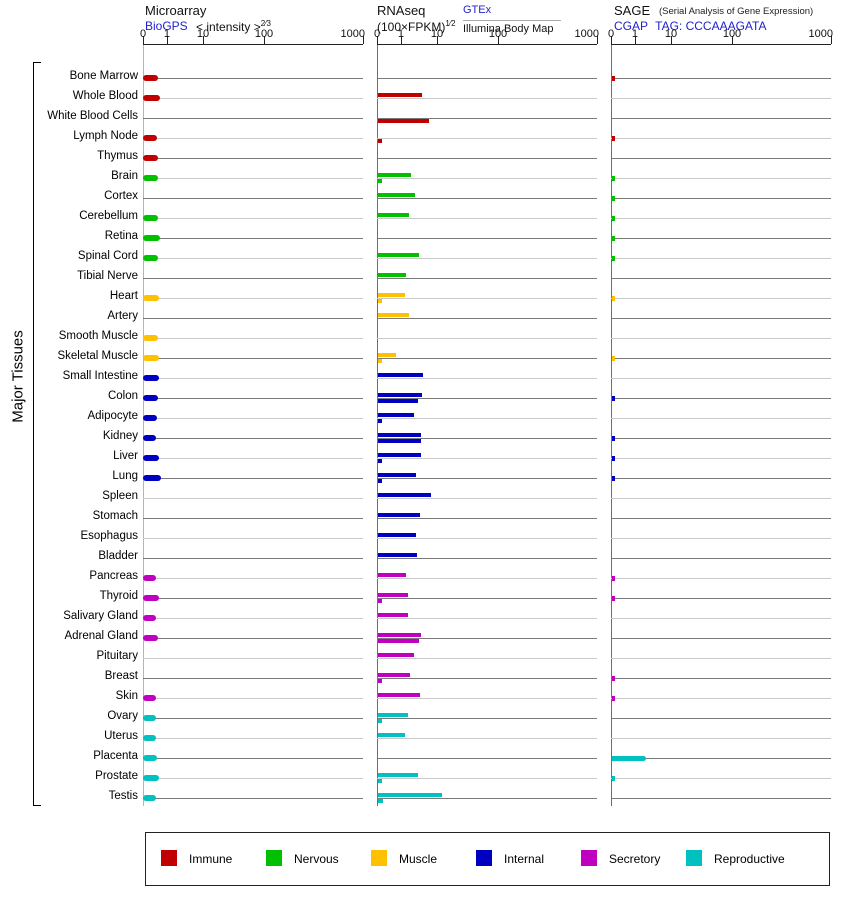 The width and height of the screenshot is (842, 900). What do you see at coordinates (125, 456) in the screenshot?
I see `tissue-label: Liver` at bounding box center [125, 456].